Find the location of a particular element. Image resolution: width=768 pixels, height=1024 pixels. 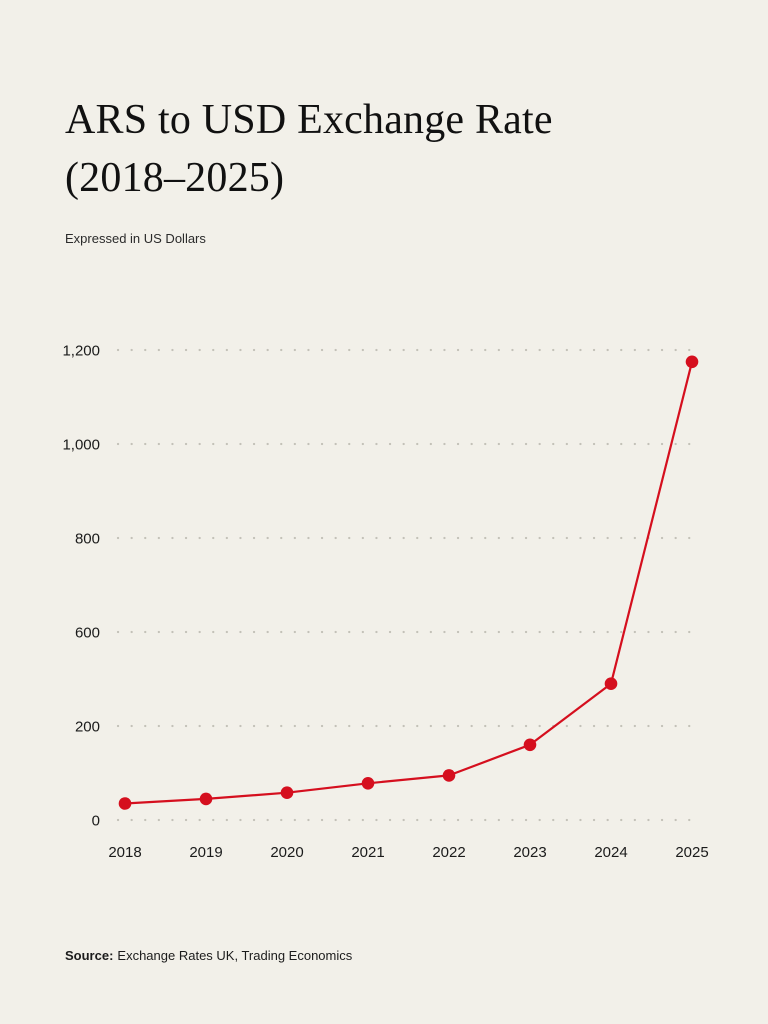

y-axis-tick-label: 1,200 is located at coordinates (81, 351).